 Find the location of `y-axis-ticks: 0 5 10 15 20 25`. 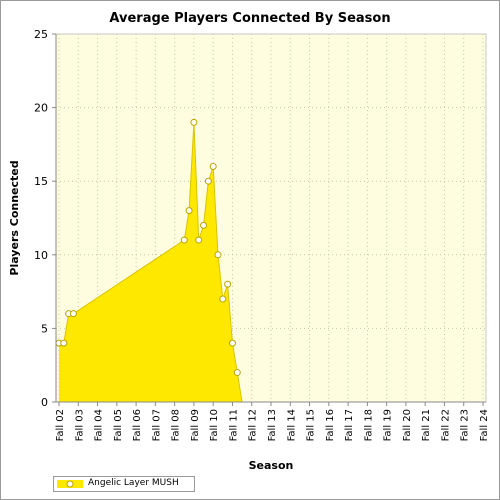

y-axis-ticks: 0 5 10 15 20 25 is located at coordinates (45, 218).